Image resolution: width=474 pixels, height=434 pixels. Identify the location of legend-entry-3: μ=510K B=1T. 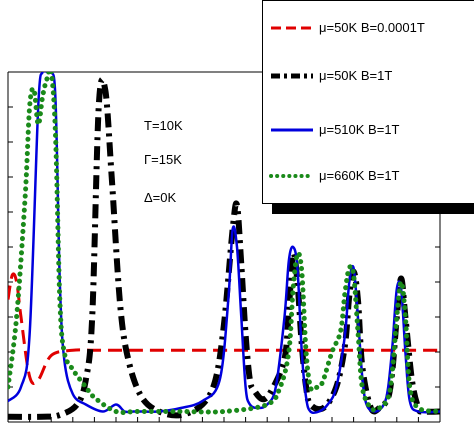
(368, 130).